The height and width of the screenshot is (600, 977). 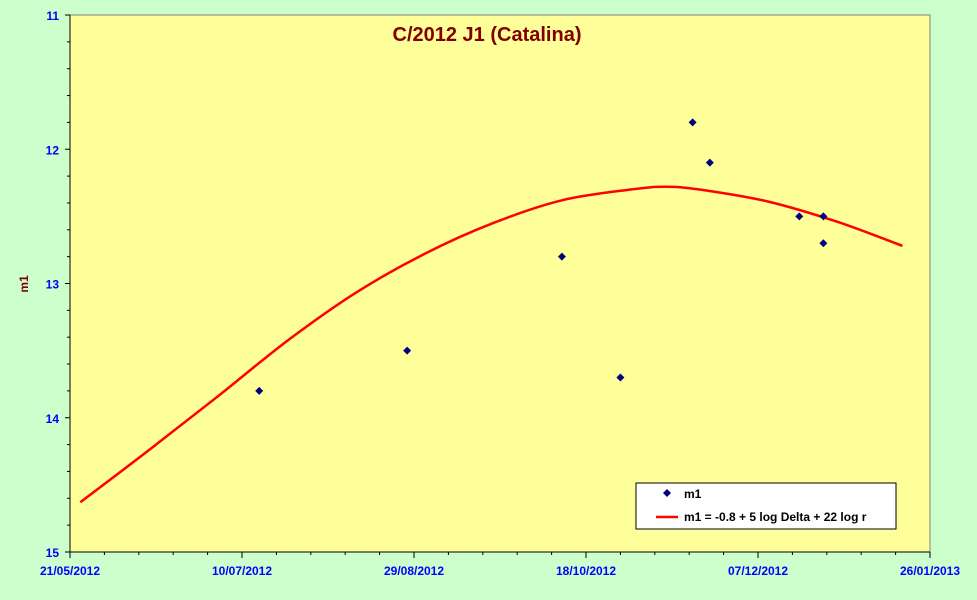 What do you see at coordinates (53, 553) in the screenshot?
I see `y-tick-label: 15` at bounding box center [53, 553].